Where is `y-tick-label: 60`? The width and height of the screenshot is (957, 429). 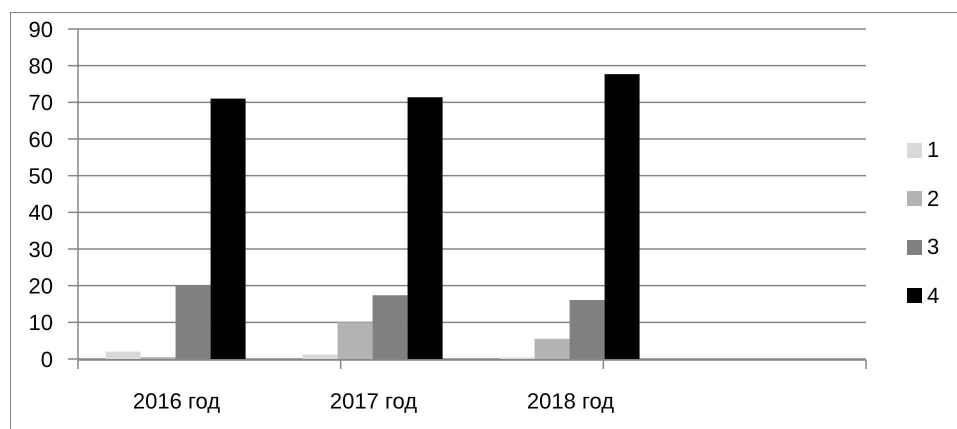
y-tick-label: 60 is located at coordinates (40, 139).